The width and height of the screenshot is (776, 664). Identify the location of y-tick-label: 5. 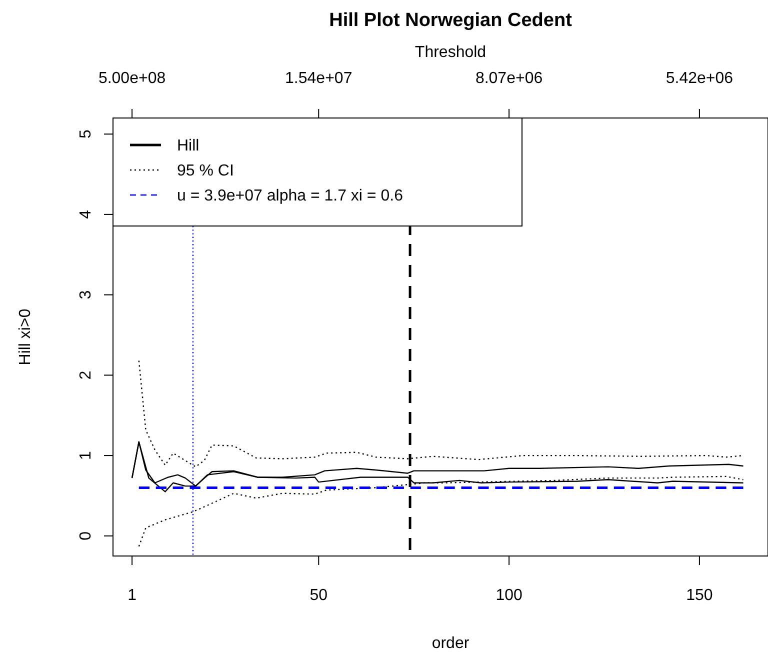
(86, 134).